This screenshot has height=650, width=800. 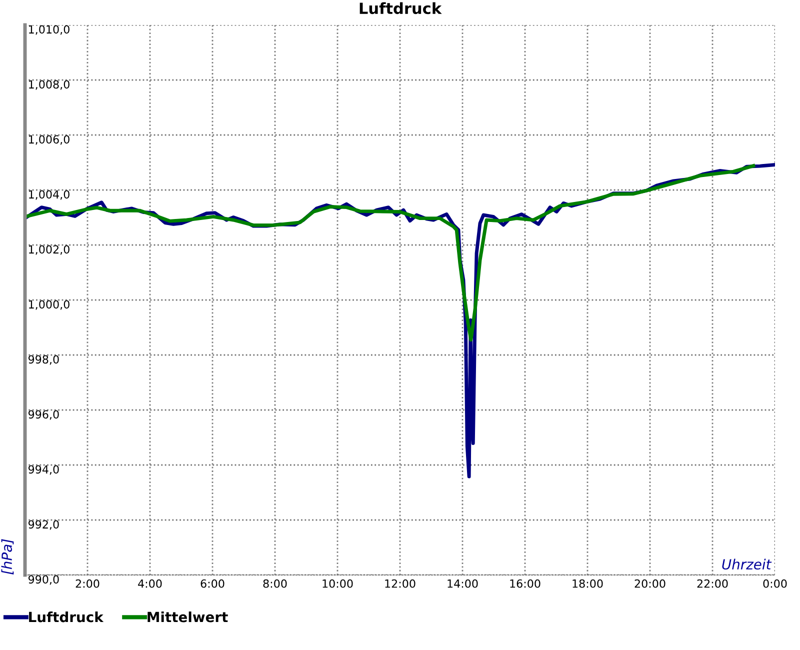 I want to click on y-tick-label: 996,0, so click(x=43, y=415).